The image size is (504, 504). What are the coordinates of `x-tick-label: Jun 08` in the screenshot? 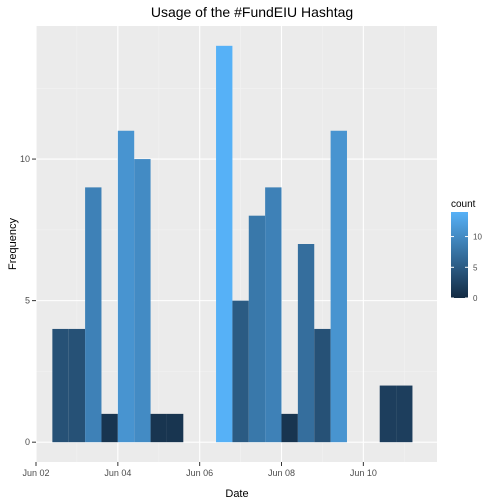 It's located at (281, 473).